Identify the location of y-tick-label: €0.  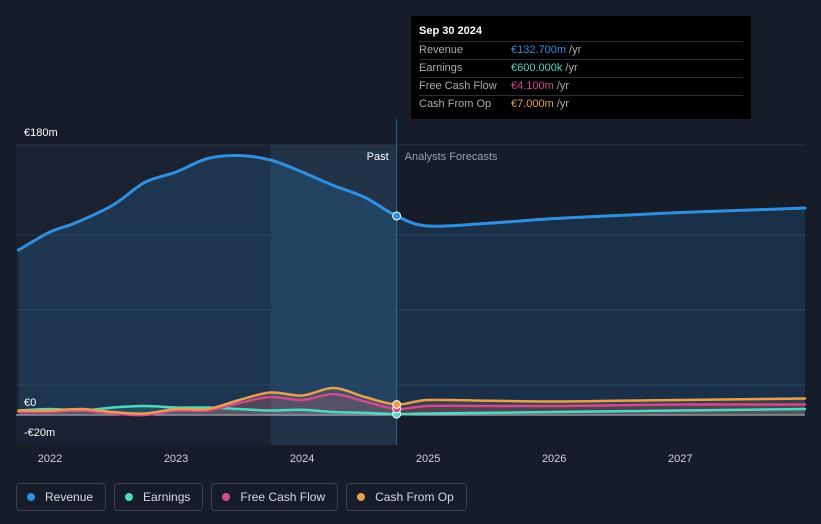
(30, 403).